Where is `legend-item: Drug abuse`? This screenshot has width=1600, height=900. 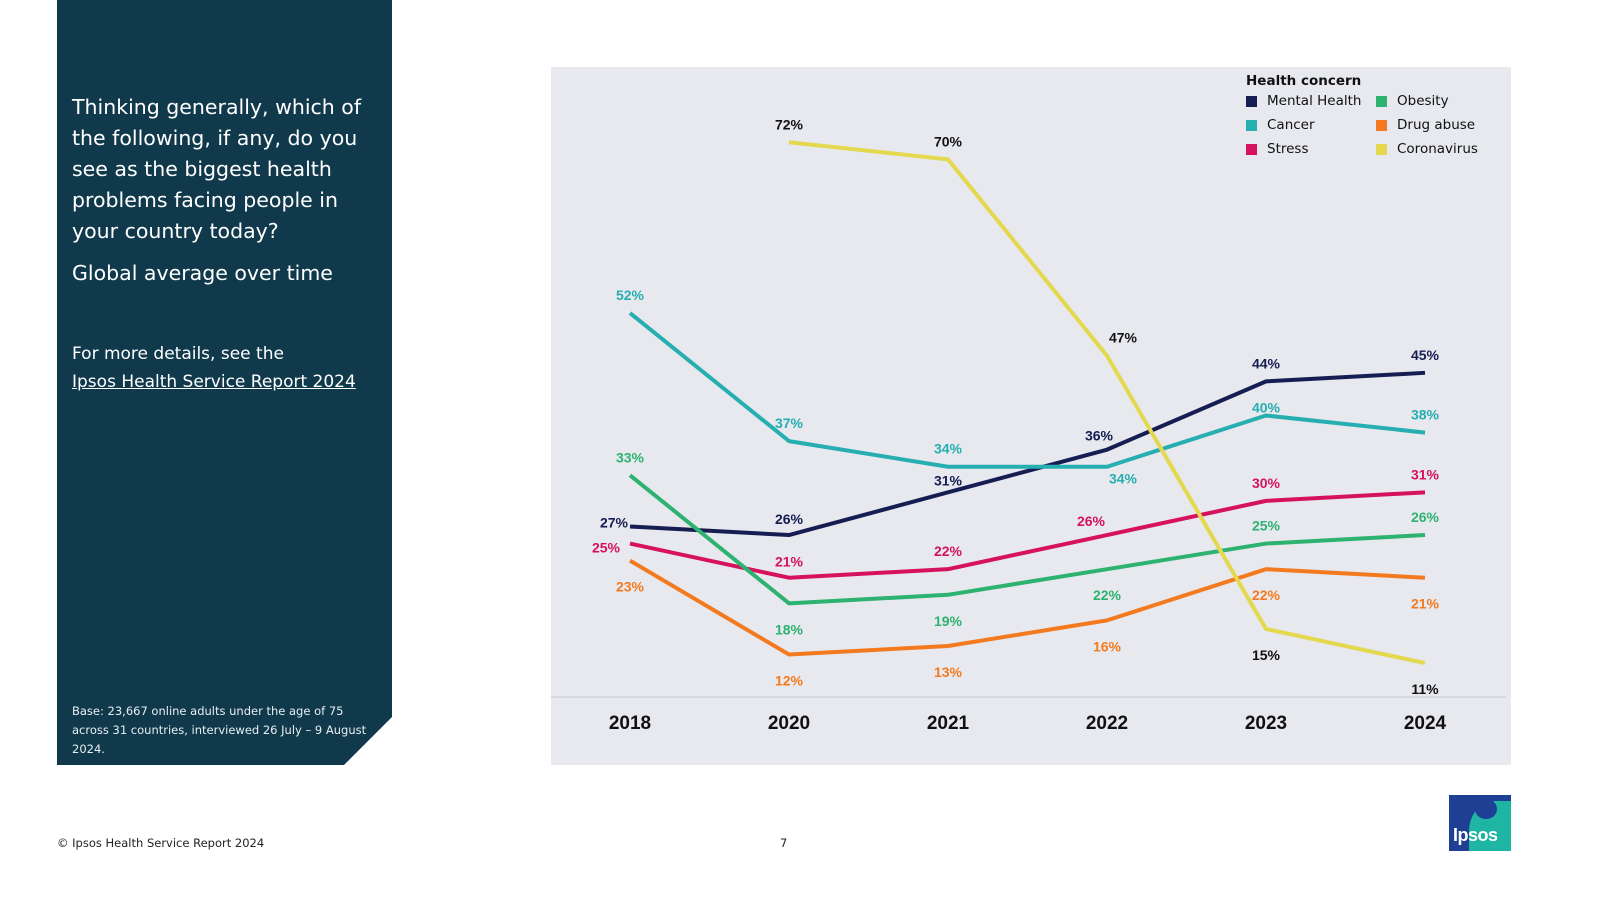
legend-item: Drug abuse is located at coordinates (1436, 125).